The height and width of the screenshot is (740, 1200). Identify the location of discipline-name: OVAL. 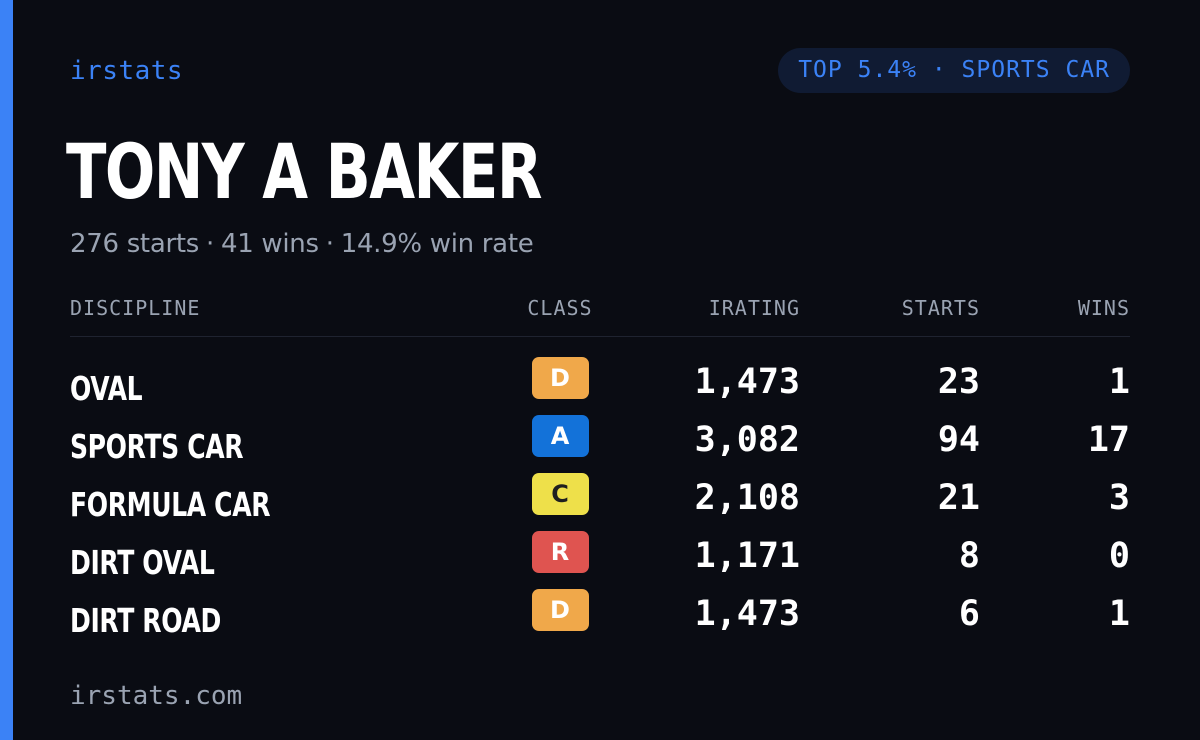
(106, 388).